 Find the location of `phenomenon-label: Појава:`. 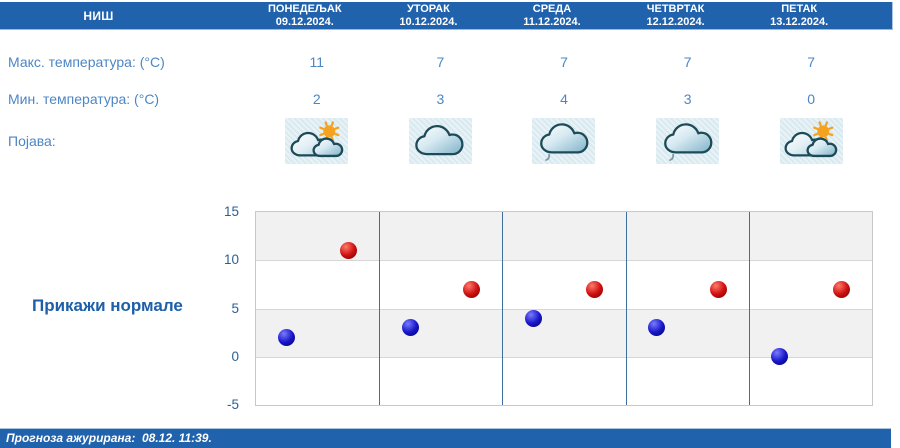

phenomenon-label: Појава: is located at coordinates (32, 141).